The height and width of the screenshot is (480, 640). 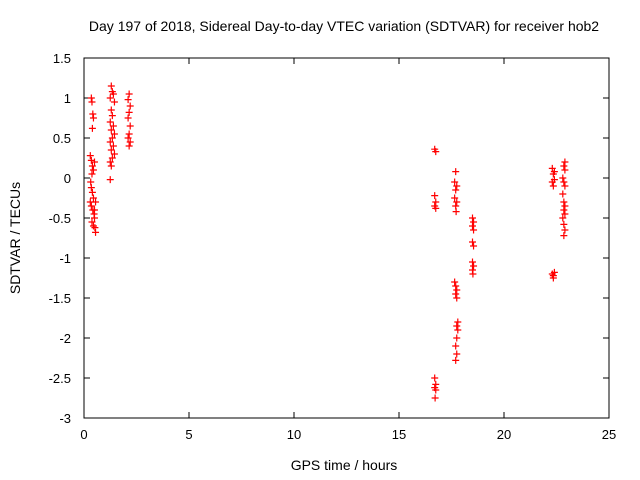 I want to click on y-tick-label: 1, so click(x=67, y=98).